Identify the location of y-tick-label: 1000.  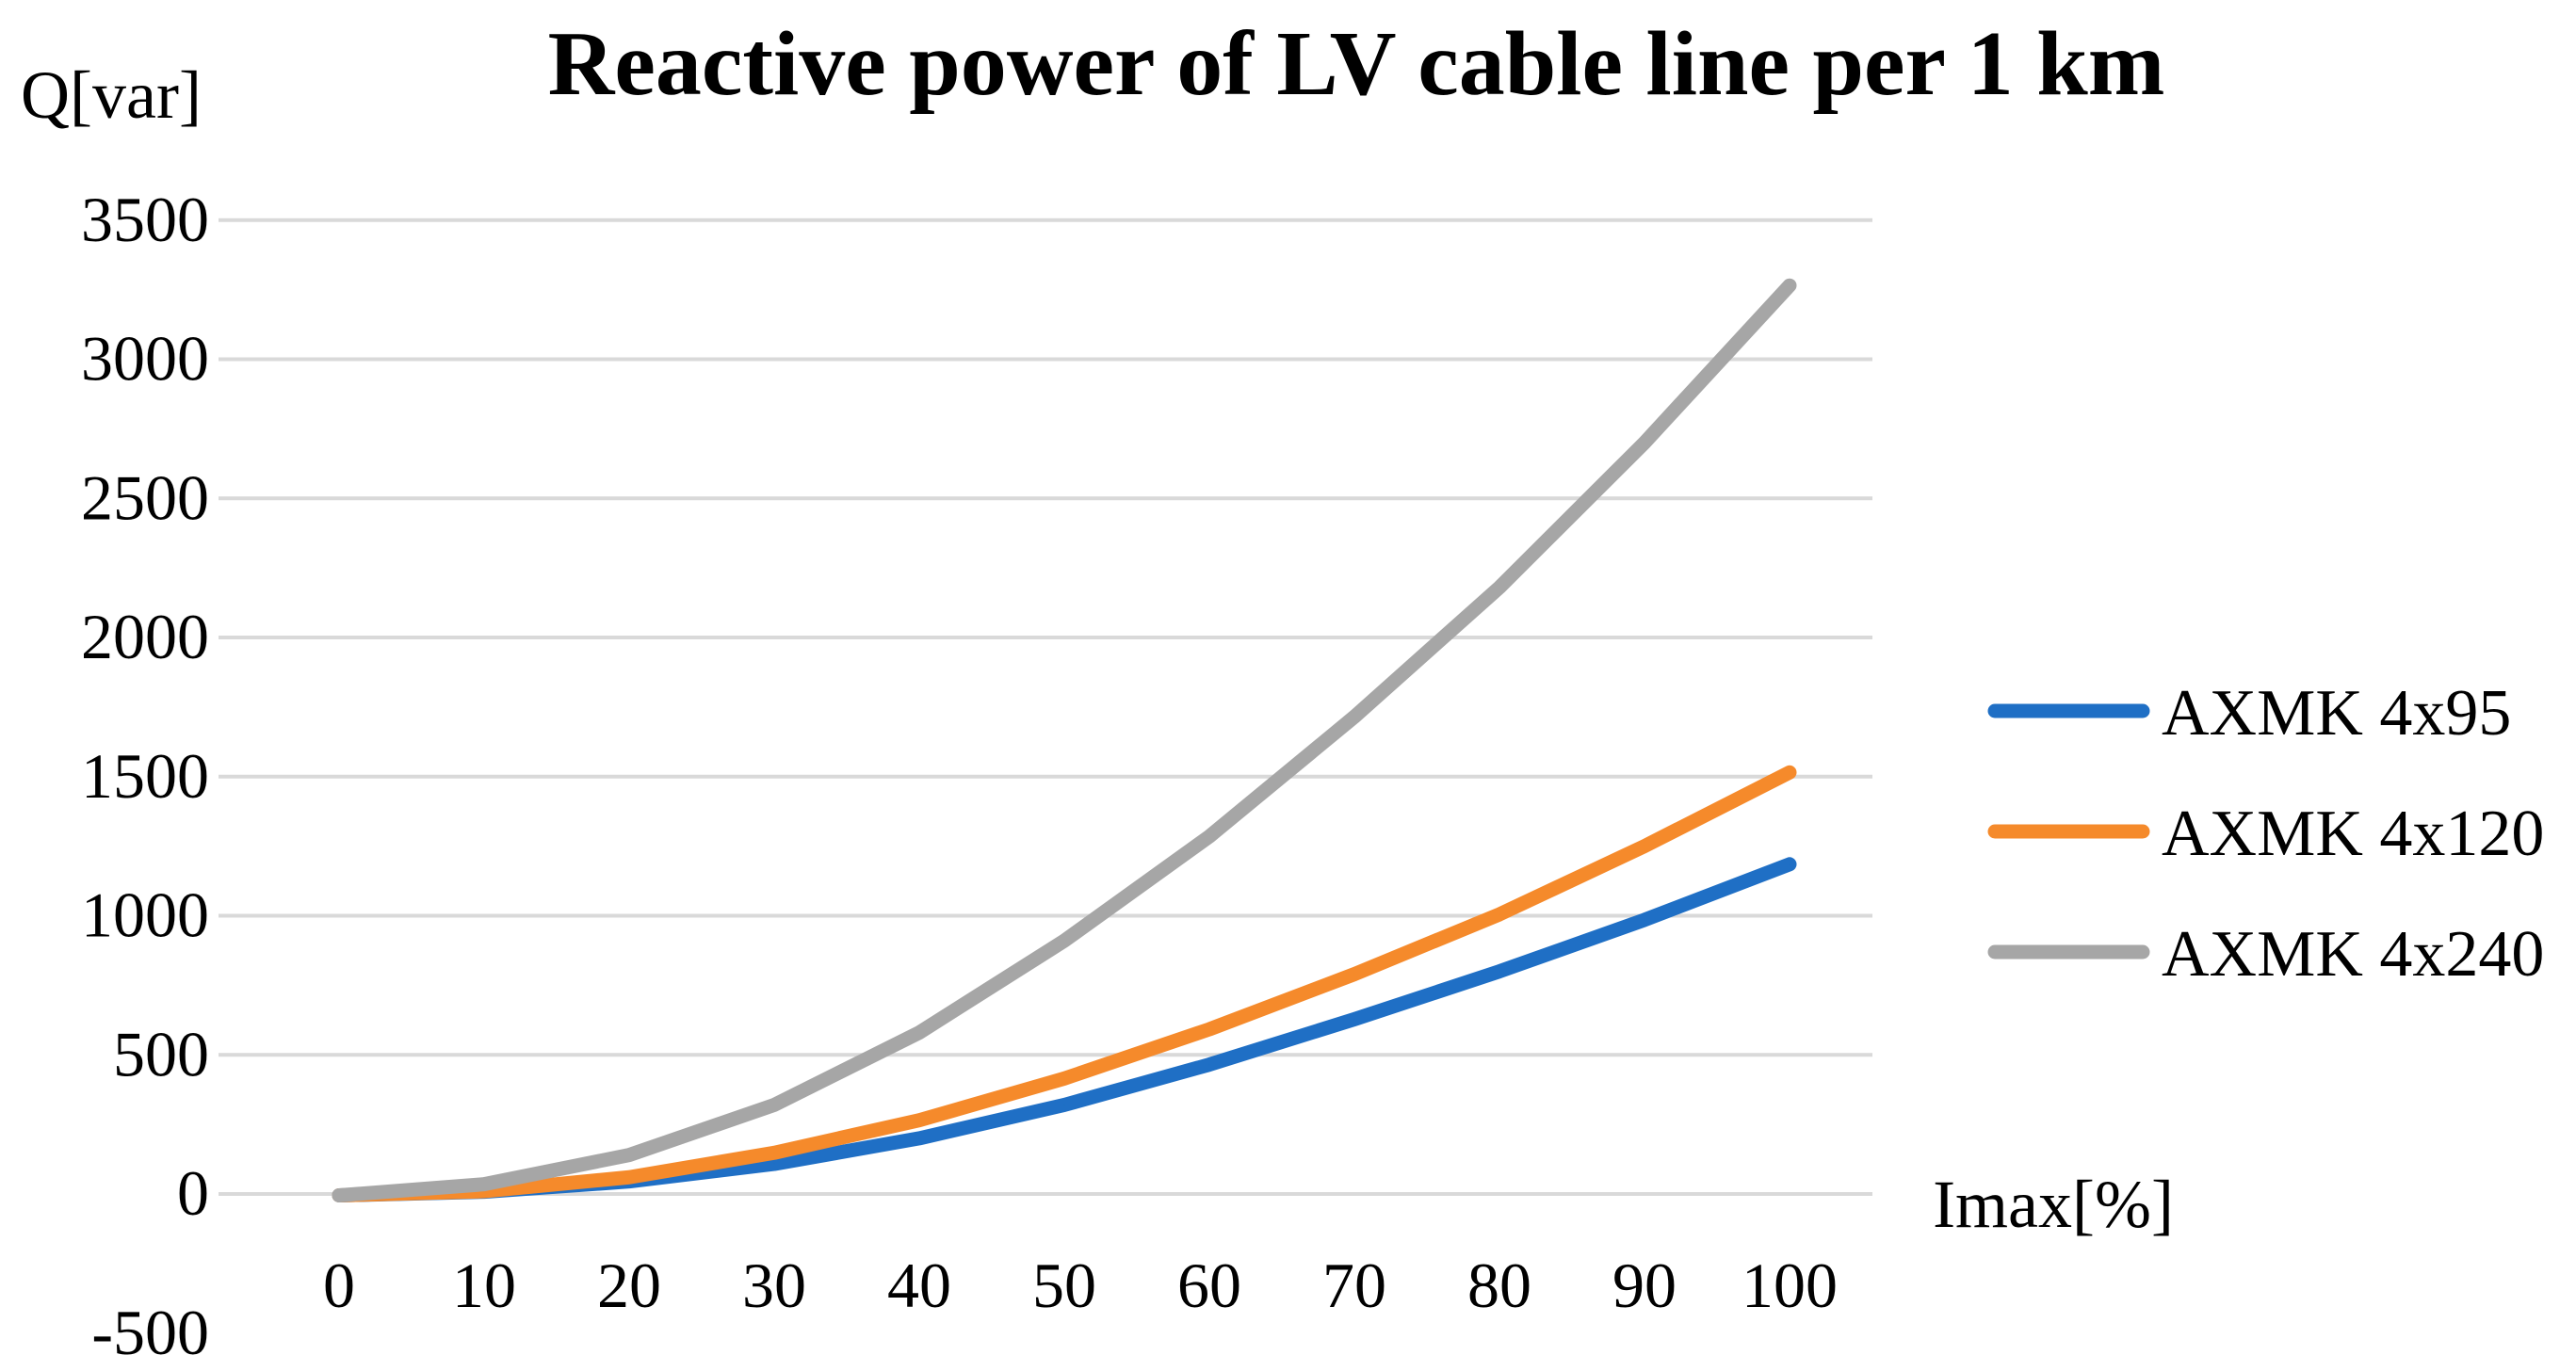
(145, 915).